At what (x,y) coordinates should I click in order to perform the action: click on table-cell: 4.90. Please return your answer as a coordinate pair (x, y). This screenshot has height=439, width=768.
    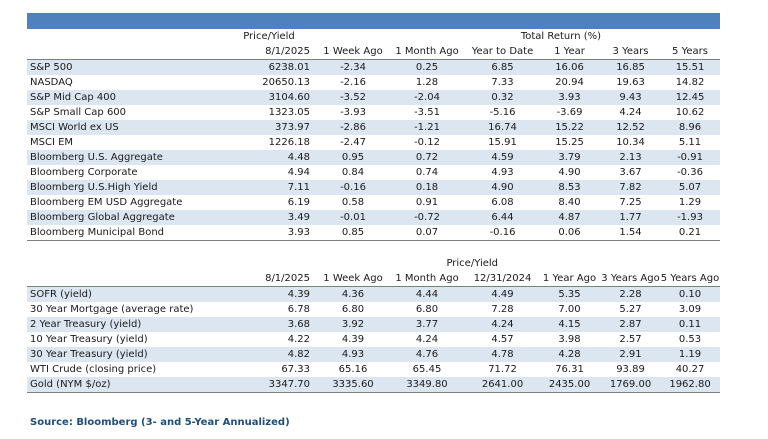
    Looking at the image, I should click on (502, 187).